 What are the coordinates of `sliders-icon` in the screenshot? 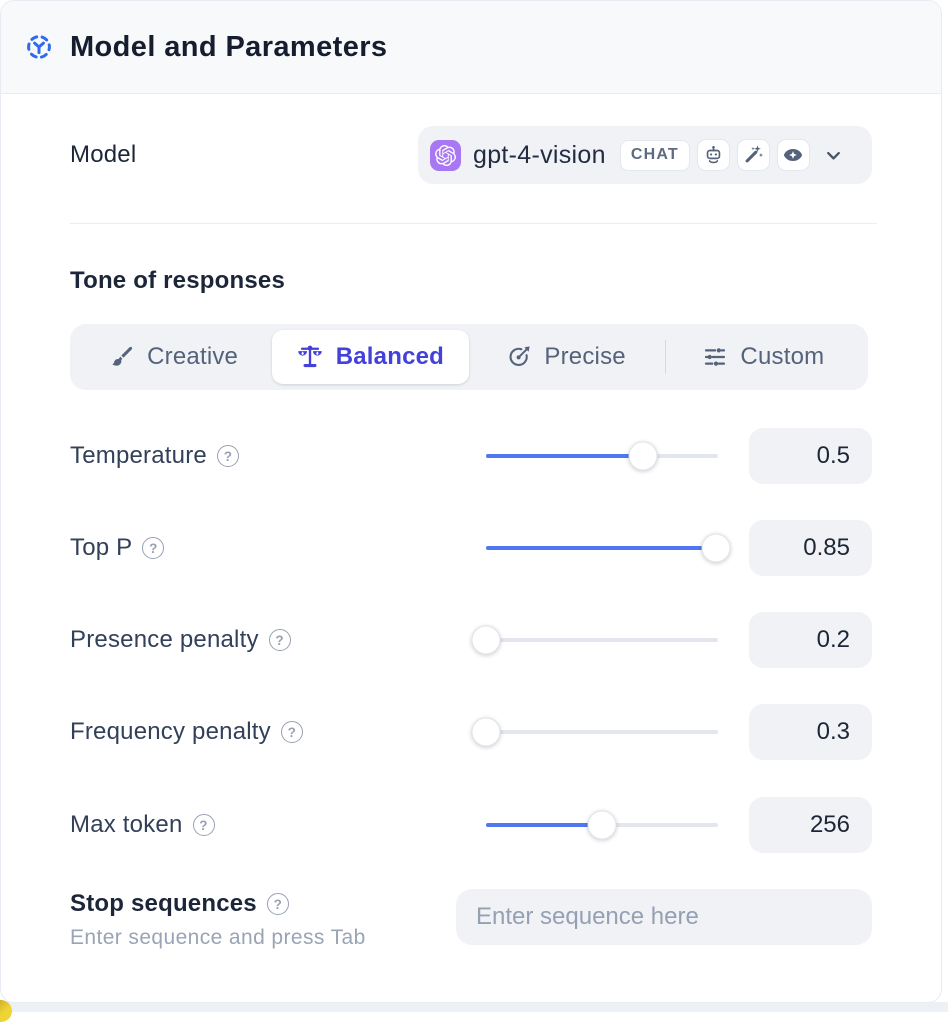 It's located at (715, 357).